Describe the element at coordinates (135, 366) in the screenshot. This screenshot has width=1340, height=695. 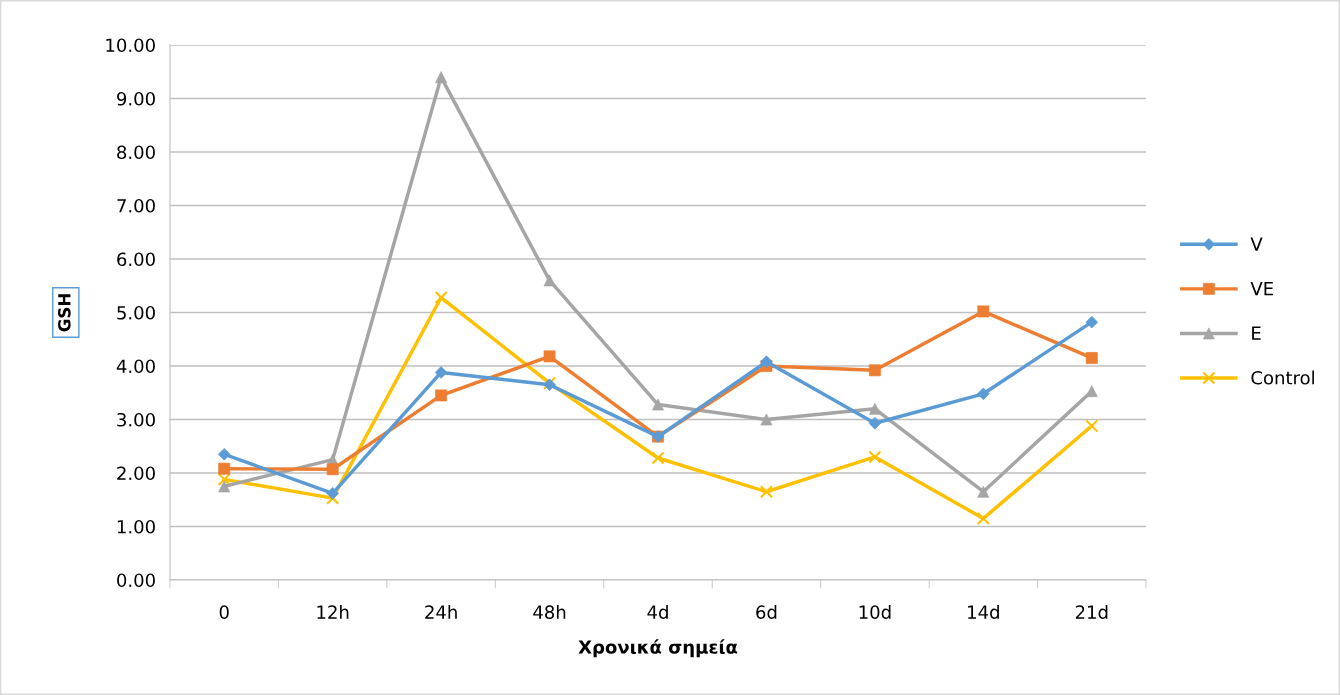
I see `y-tick-label: 4.00` at that location.